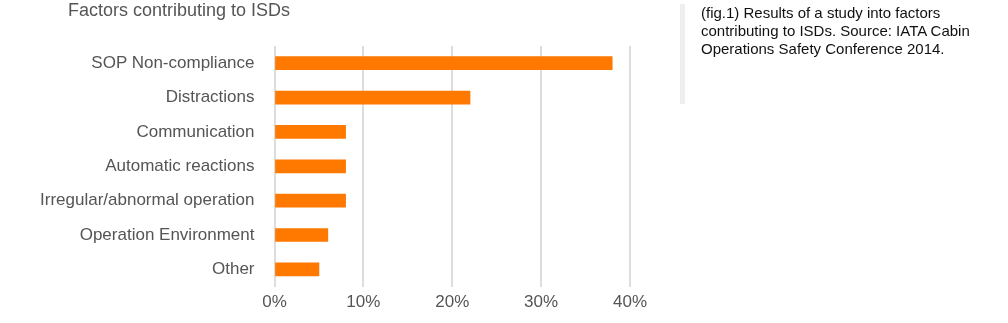 This screenshot has width=1008, height=323. I want to click on text: (fig.1) Results of a study into factors contributing to ISDs. Source: IATA Cabin Operations Safety Conference 2014., so click(830, 54).